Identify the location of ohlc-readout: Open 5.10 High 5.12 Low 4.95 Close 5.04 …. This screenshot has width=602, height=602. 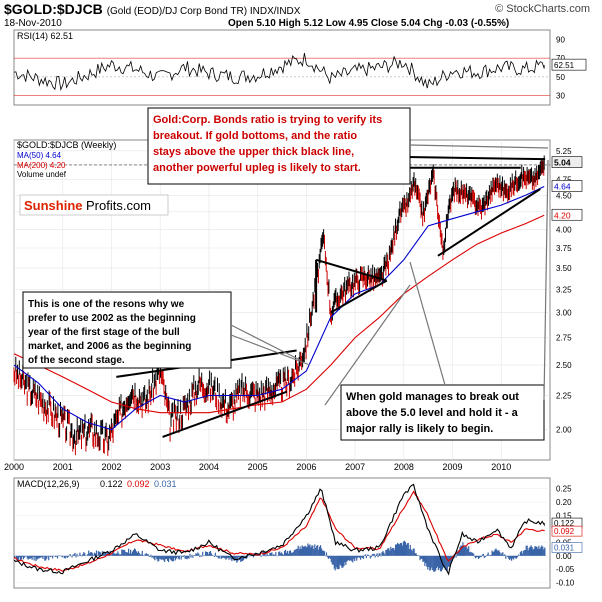
(369, 23).